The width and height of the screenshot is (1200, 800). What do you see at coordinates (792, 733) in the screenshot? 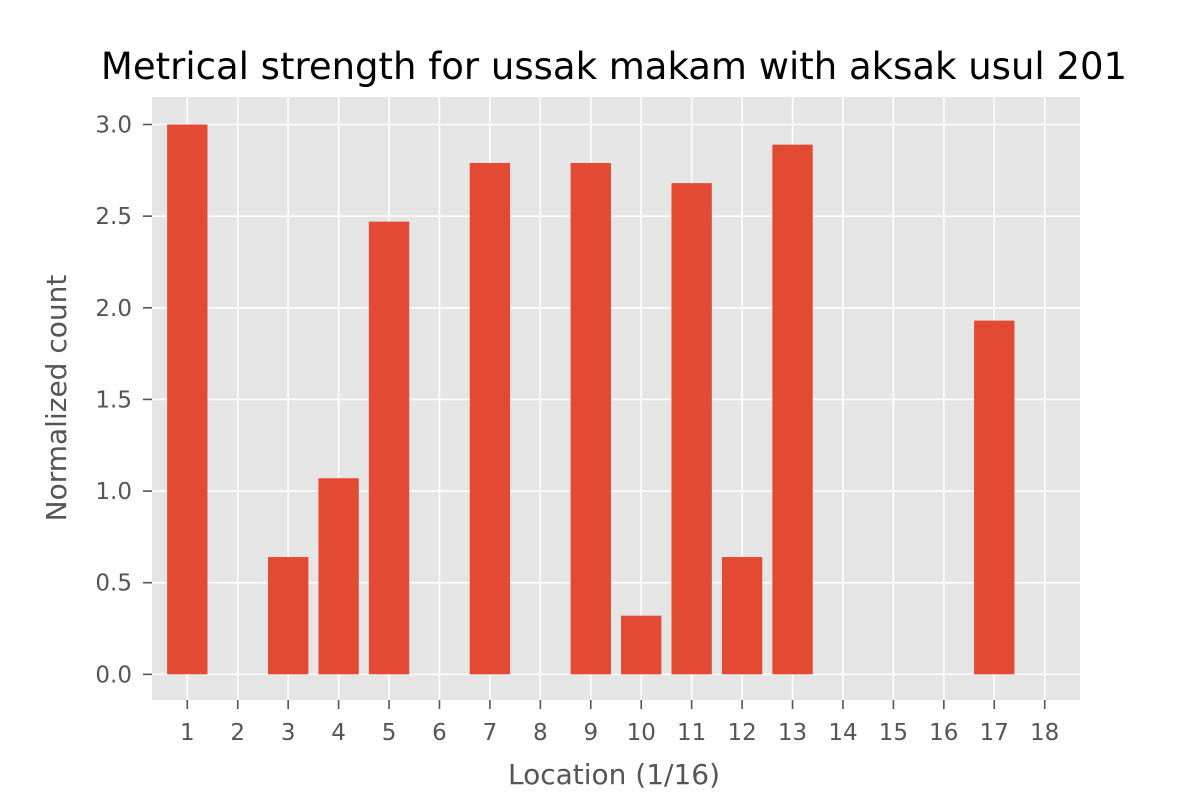
I see `x-tick-label: 13` at bounding box center [792, 733].